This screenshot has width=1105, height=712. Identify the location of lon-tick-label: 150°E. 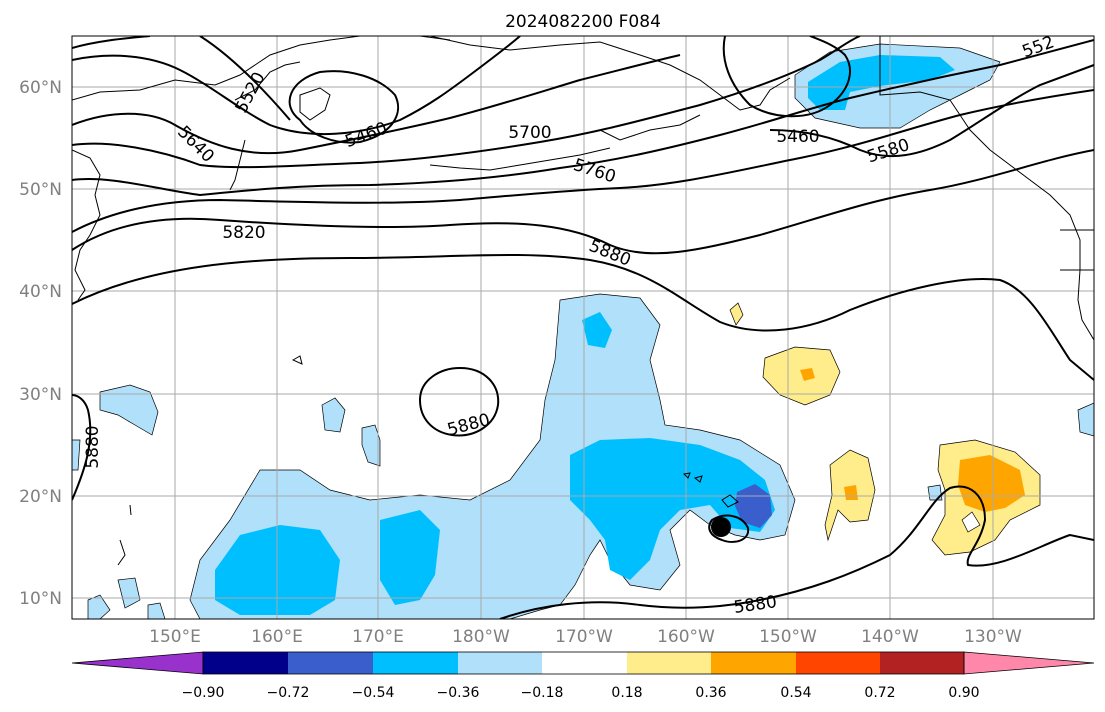
(175, 637).